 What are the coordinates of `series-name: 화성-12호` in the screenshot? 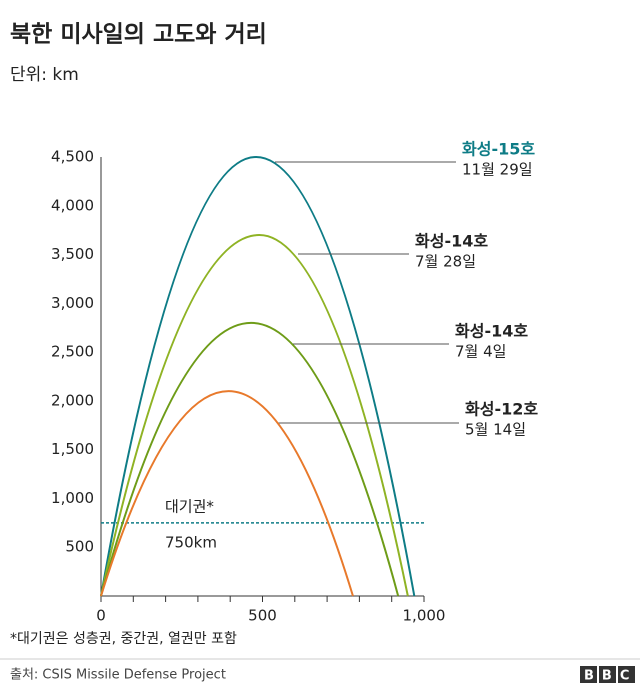 It's located at (501, 409).